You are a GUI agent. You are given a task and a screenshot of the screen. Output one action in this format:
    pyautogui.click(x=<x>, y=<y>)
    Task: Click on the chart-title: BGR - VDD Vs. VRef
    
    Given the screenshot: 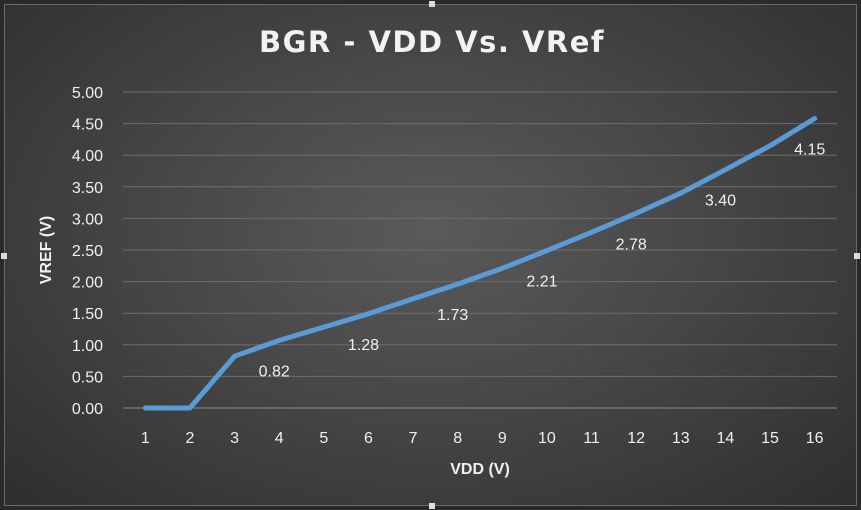 What is the action you would take?
    pyautogui.click(x=432, y=42)
    